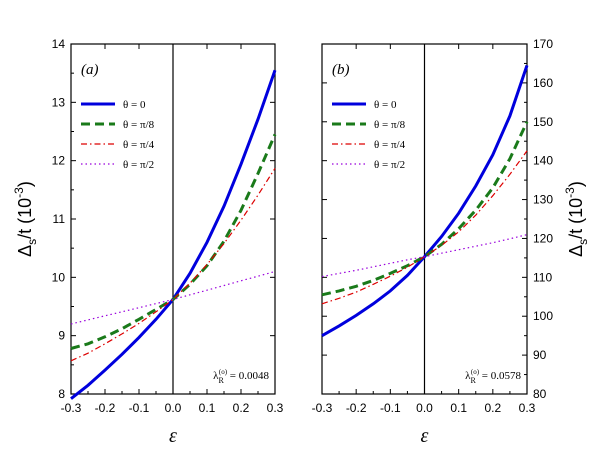 This screenshot has height=463, width=599. Describe the element at coordinates (542, 277) in the screenshot. I see `y-tick-label: 110` at that location.